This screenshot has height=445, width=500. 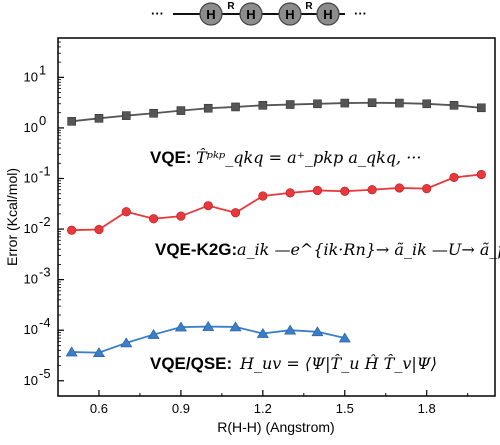 I want to click on x-tick-label: 1.2, so click(x=263, y=408).